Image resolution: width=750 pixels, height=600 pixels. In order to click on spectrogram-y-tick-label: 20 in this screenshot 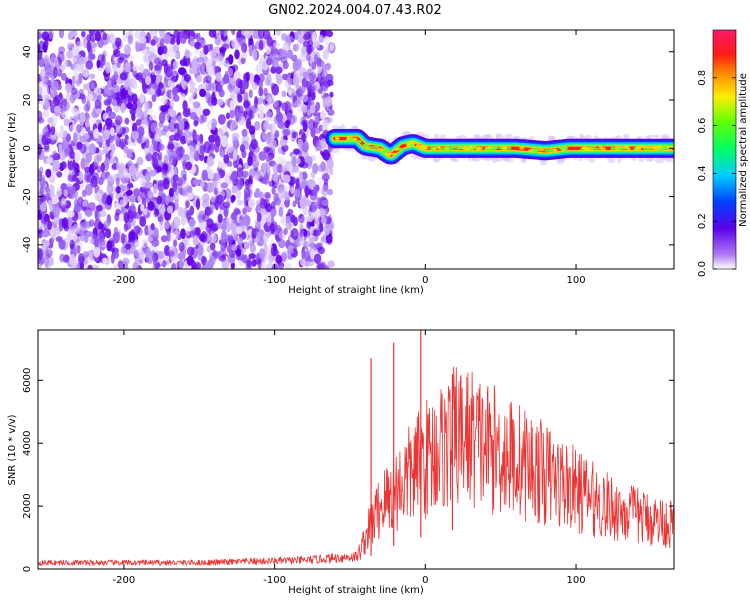, I will do `click(27, 100)`.